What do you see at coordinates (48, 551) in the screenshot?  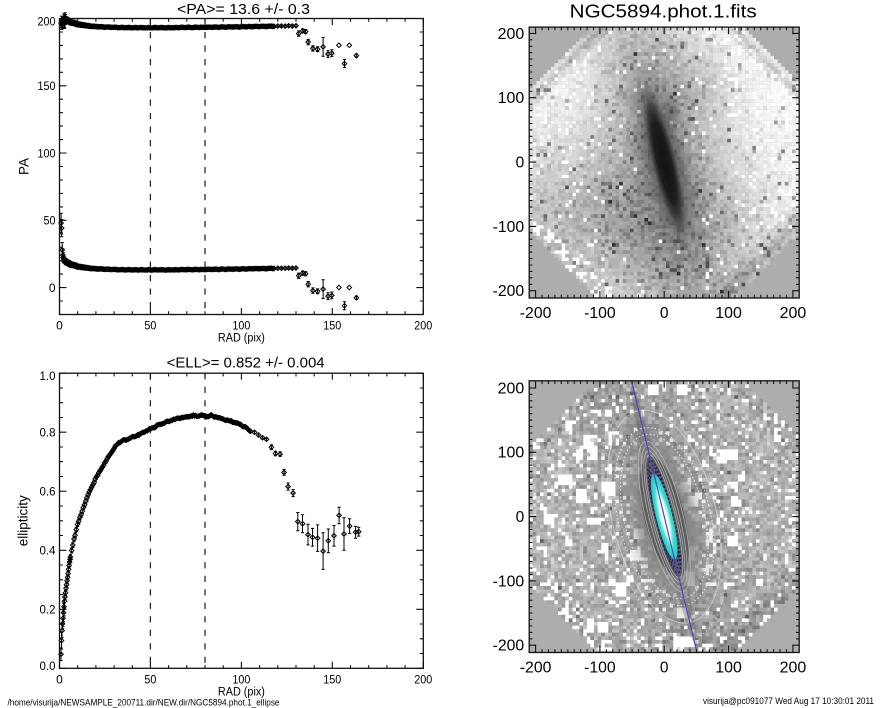 I see `svg-text: 0.4` at bounding box center [48, 551].